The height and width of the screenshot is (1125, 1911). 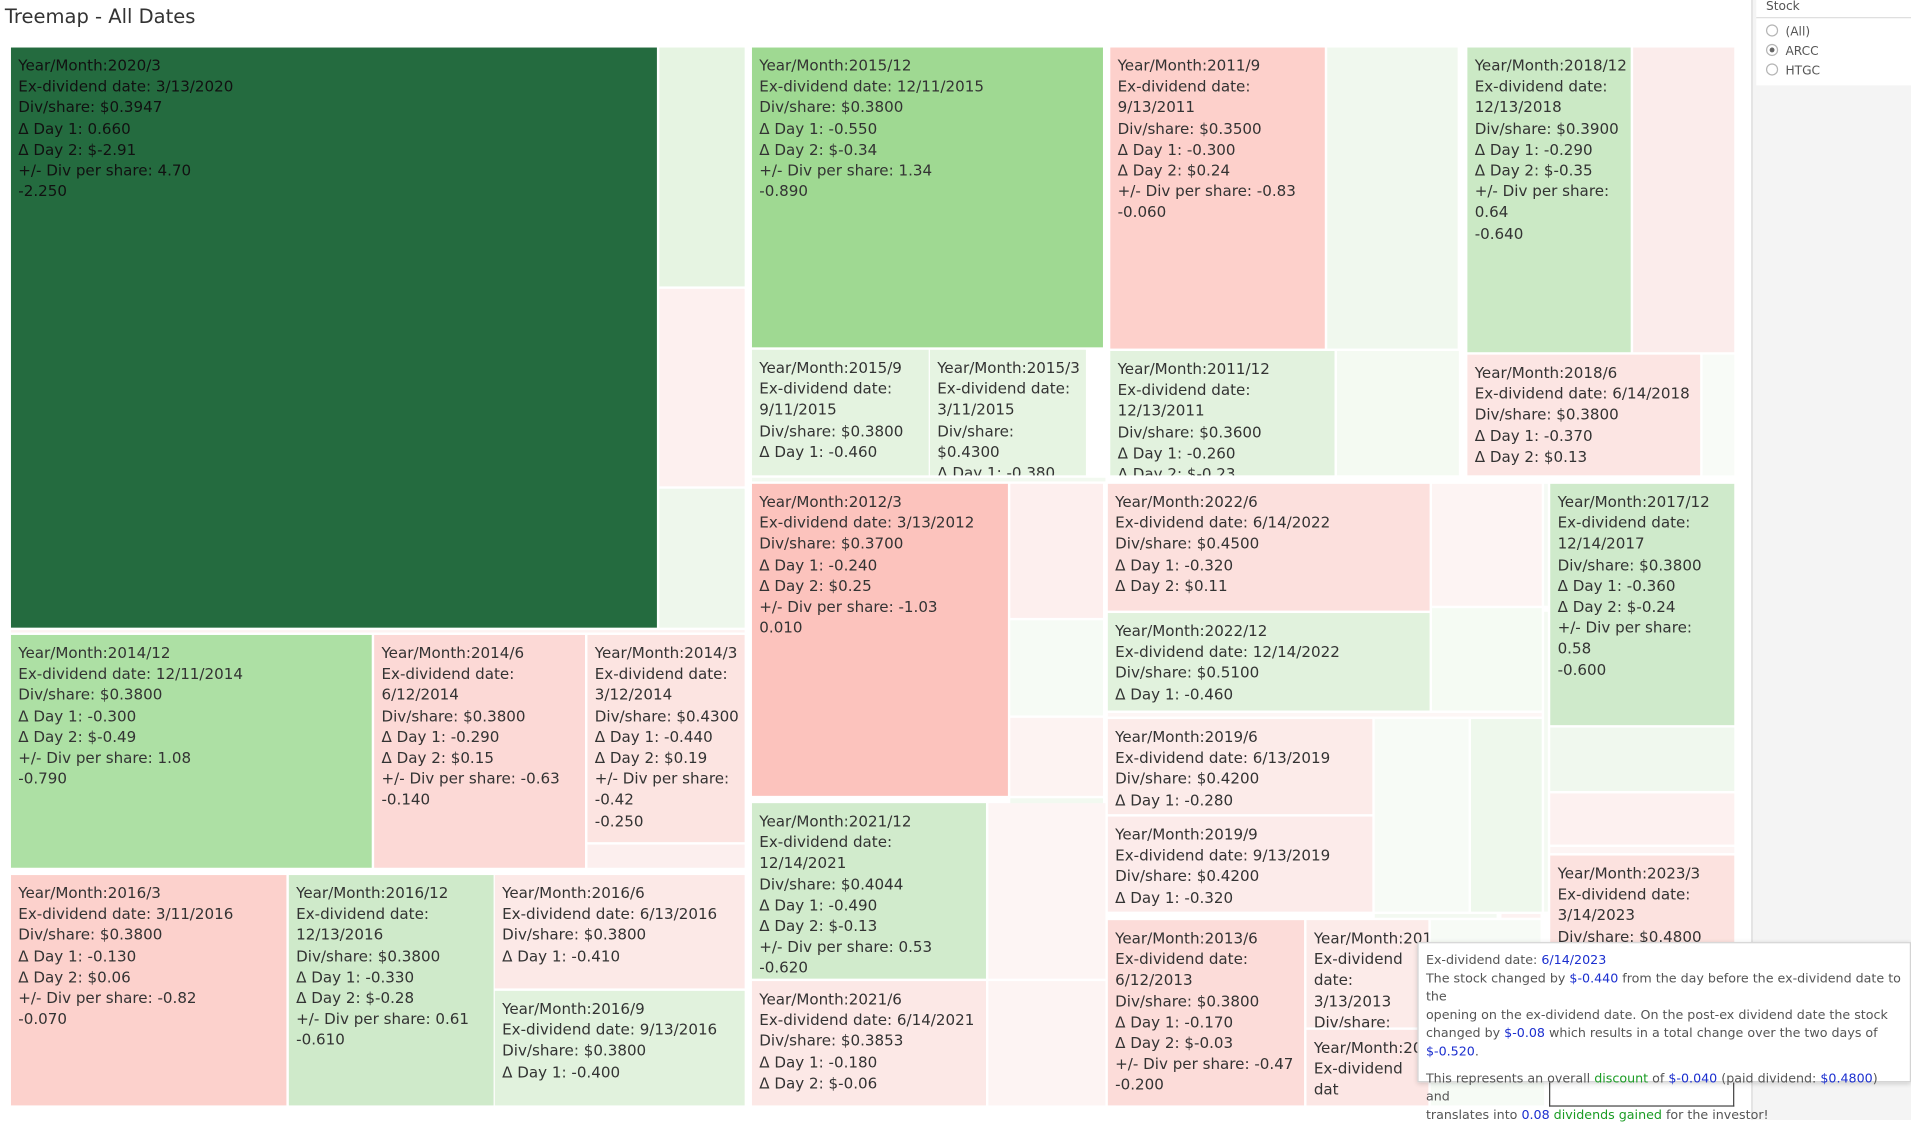 I want to click on tile-label-line: -0.610, so click(x=320, y=1039).